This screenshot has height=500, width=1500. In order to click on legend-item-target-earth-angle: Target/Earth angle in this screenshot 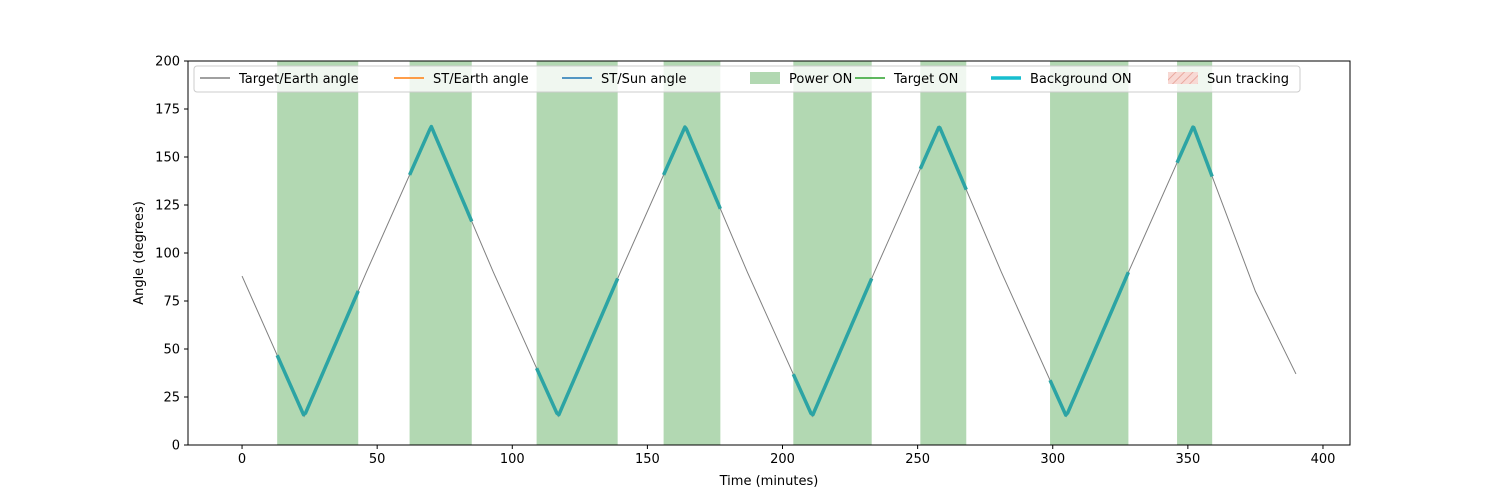, I will do `click(279, 79)`.